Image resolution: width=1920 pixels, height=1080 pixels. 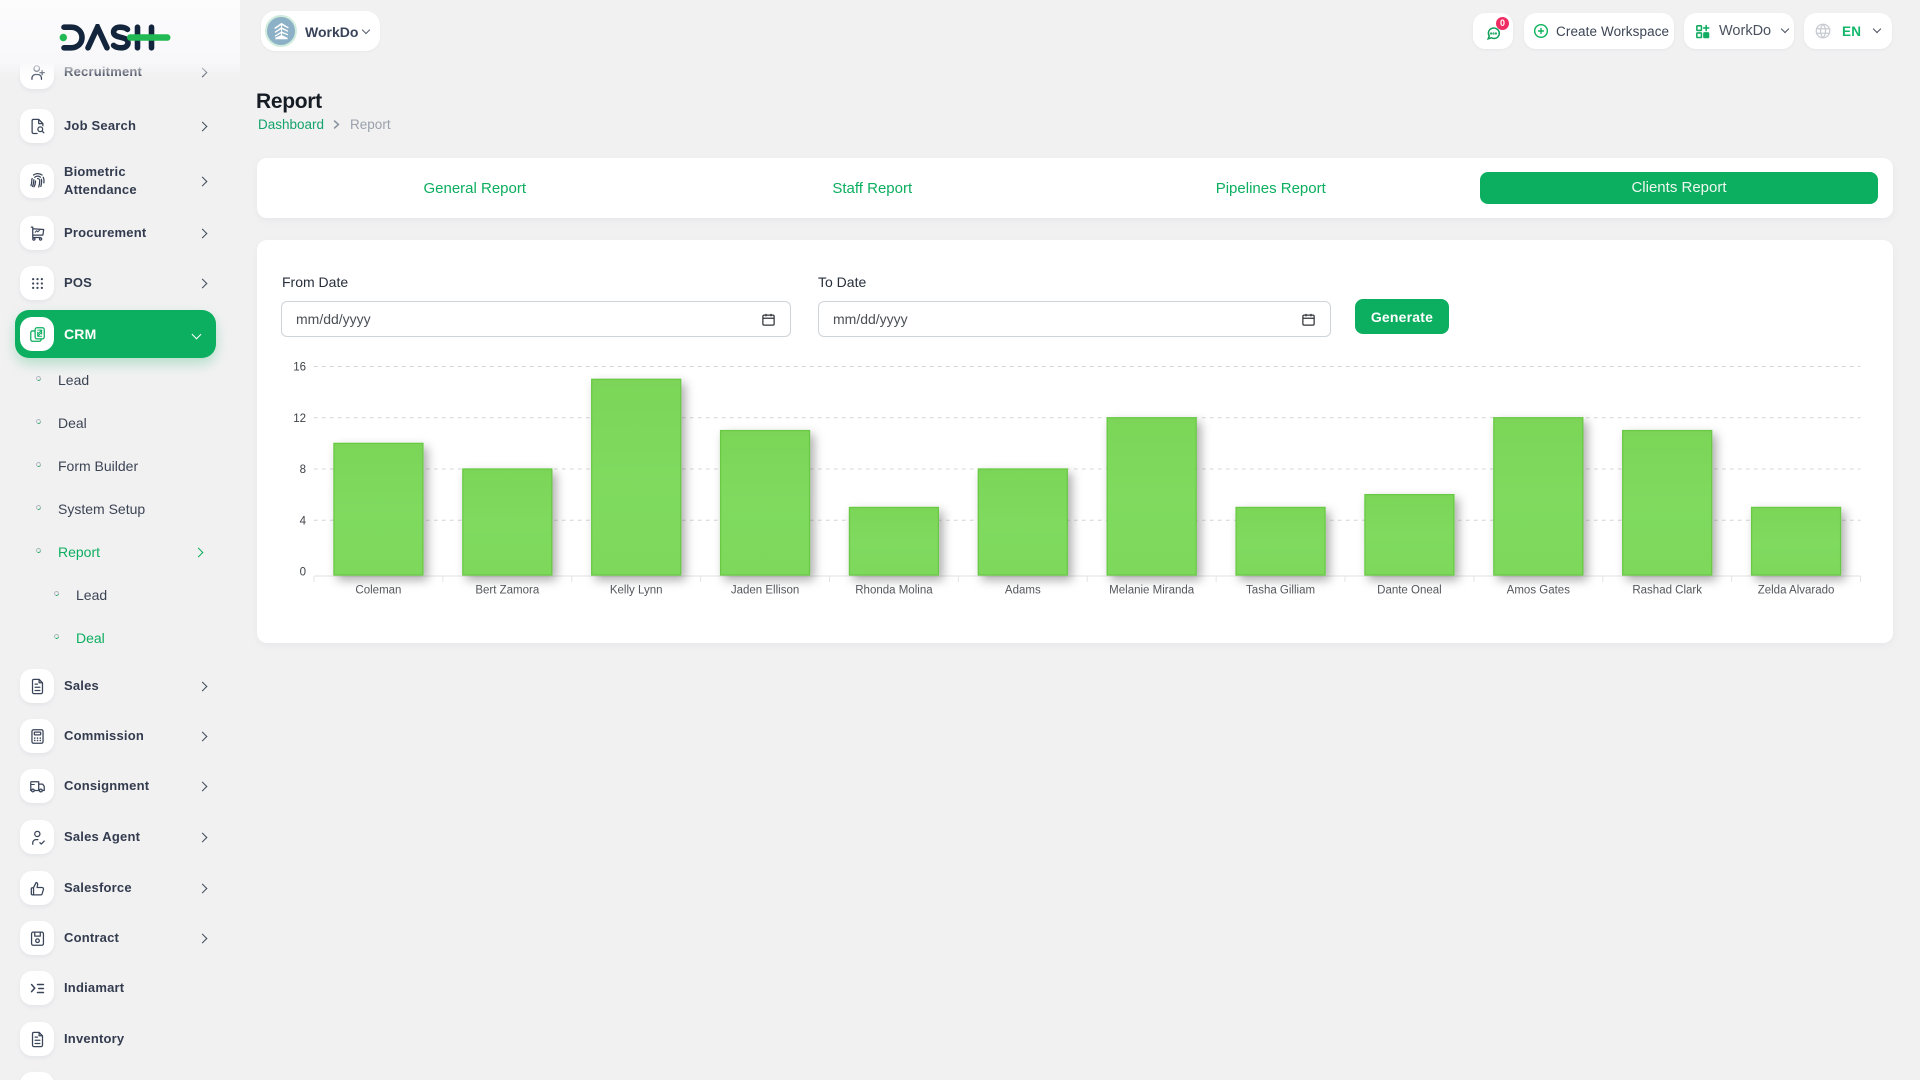 What do you see at coordinates (1796, 591) in the screenshot?
I see `svg-text: Zelda Alvarado` at bounding box center [1796, 591].